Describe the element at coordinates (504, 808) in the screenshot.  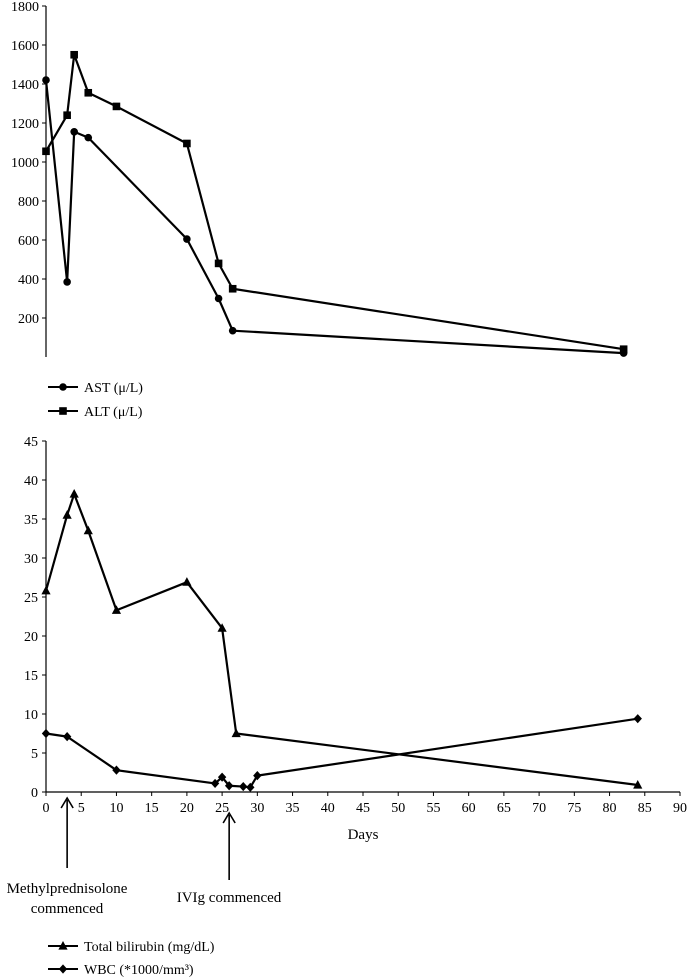
I see `x-tick-label: 65` at that location.